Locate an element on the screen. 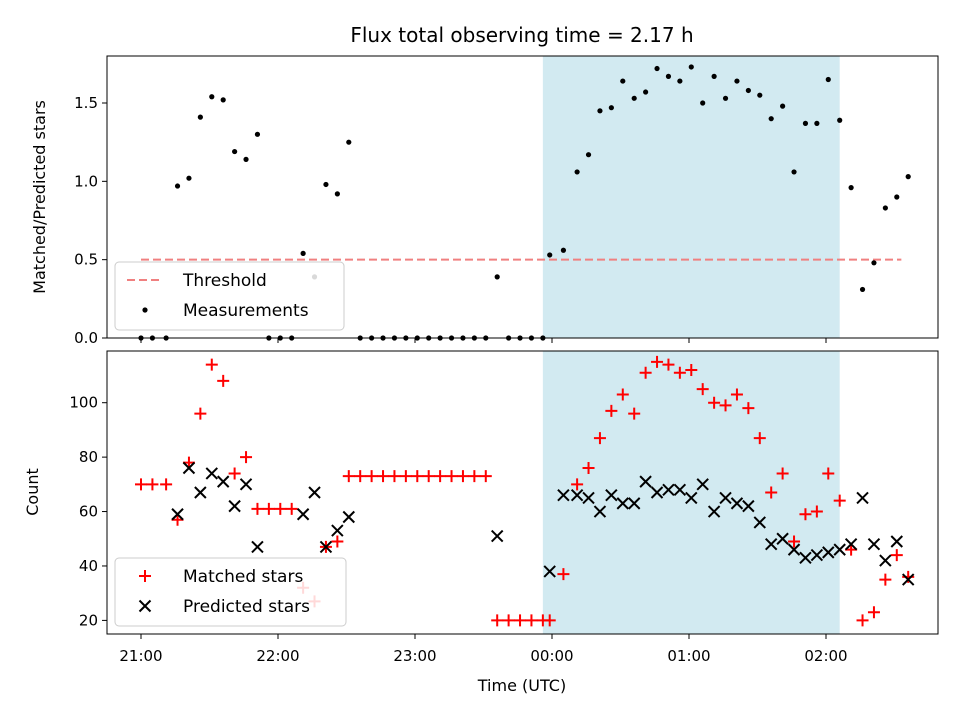 The height and width of the screenshot is (720, 960). legend: Threshold Measurements is located at coordinates (229, 296).